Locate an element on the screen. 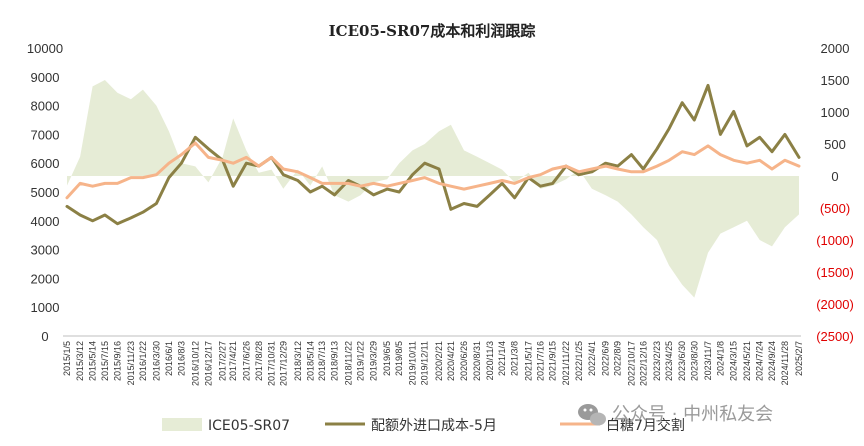 The image size is (864, 446). right-tick-label: 1500 is located at coordinates (835, 80).